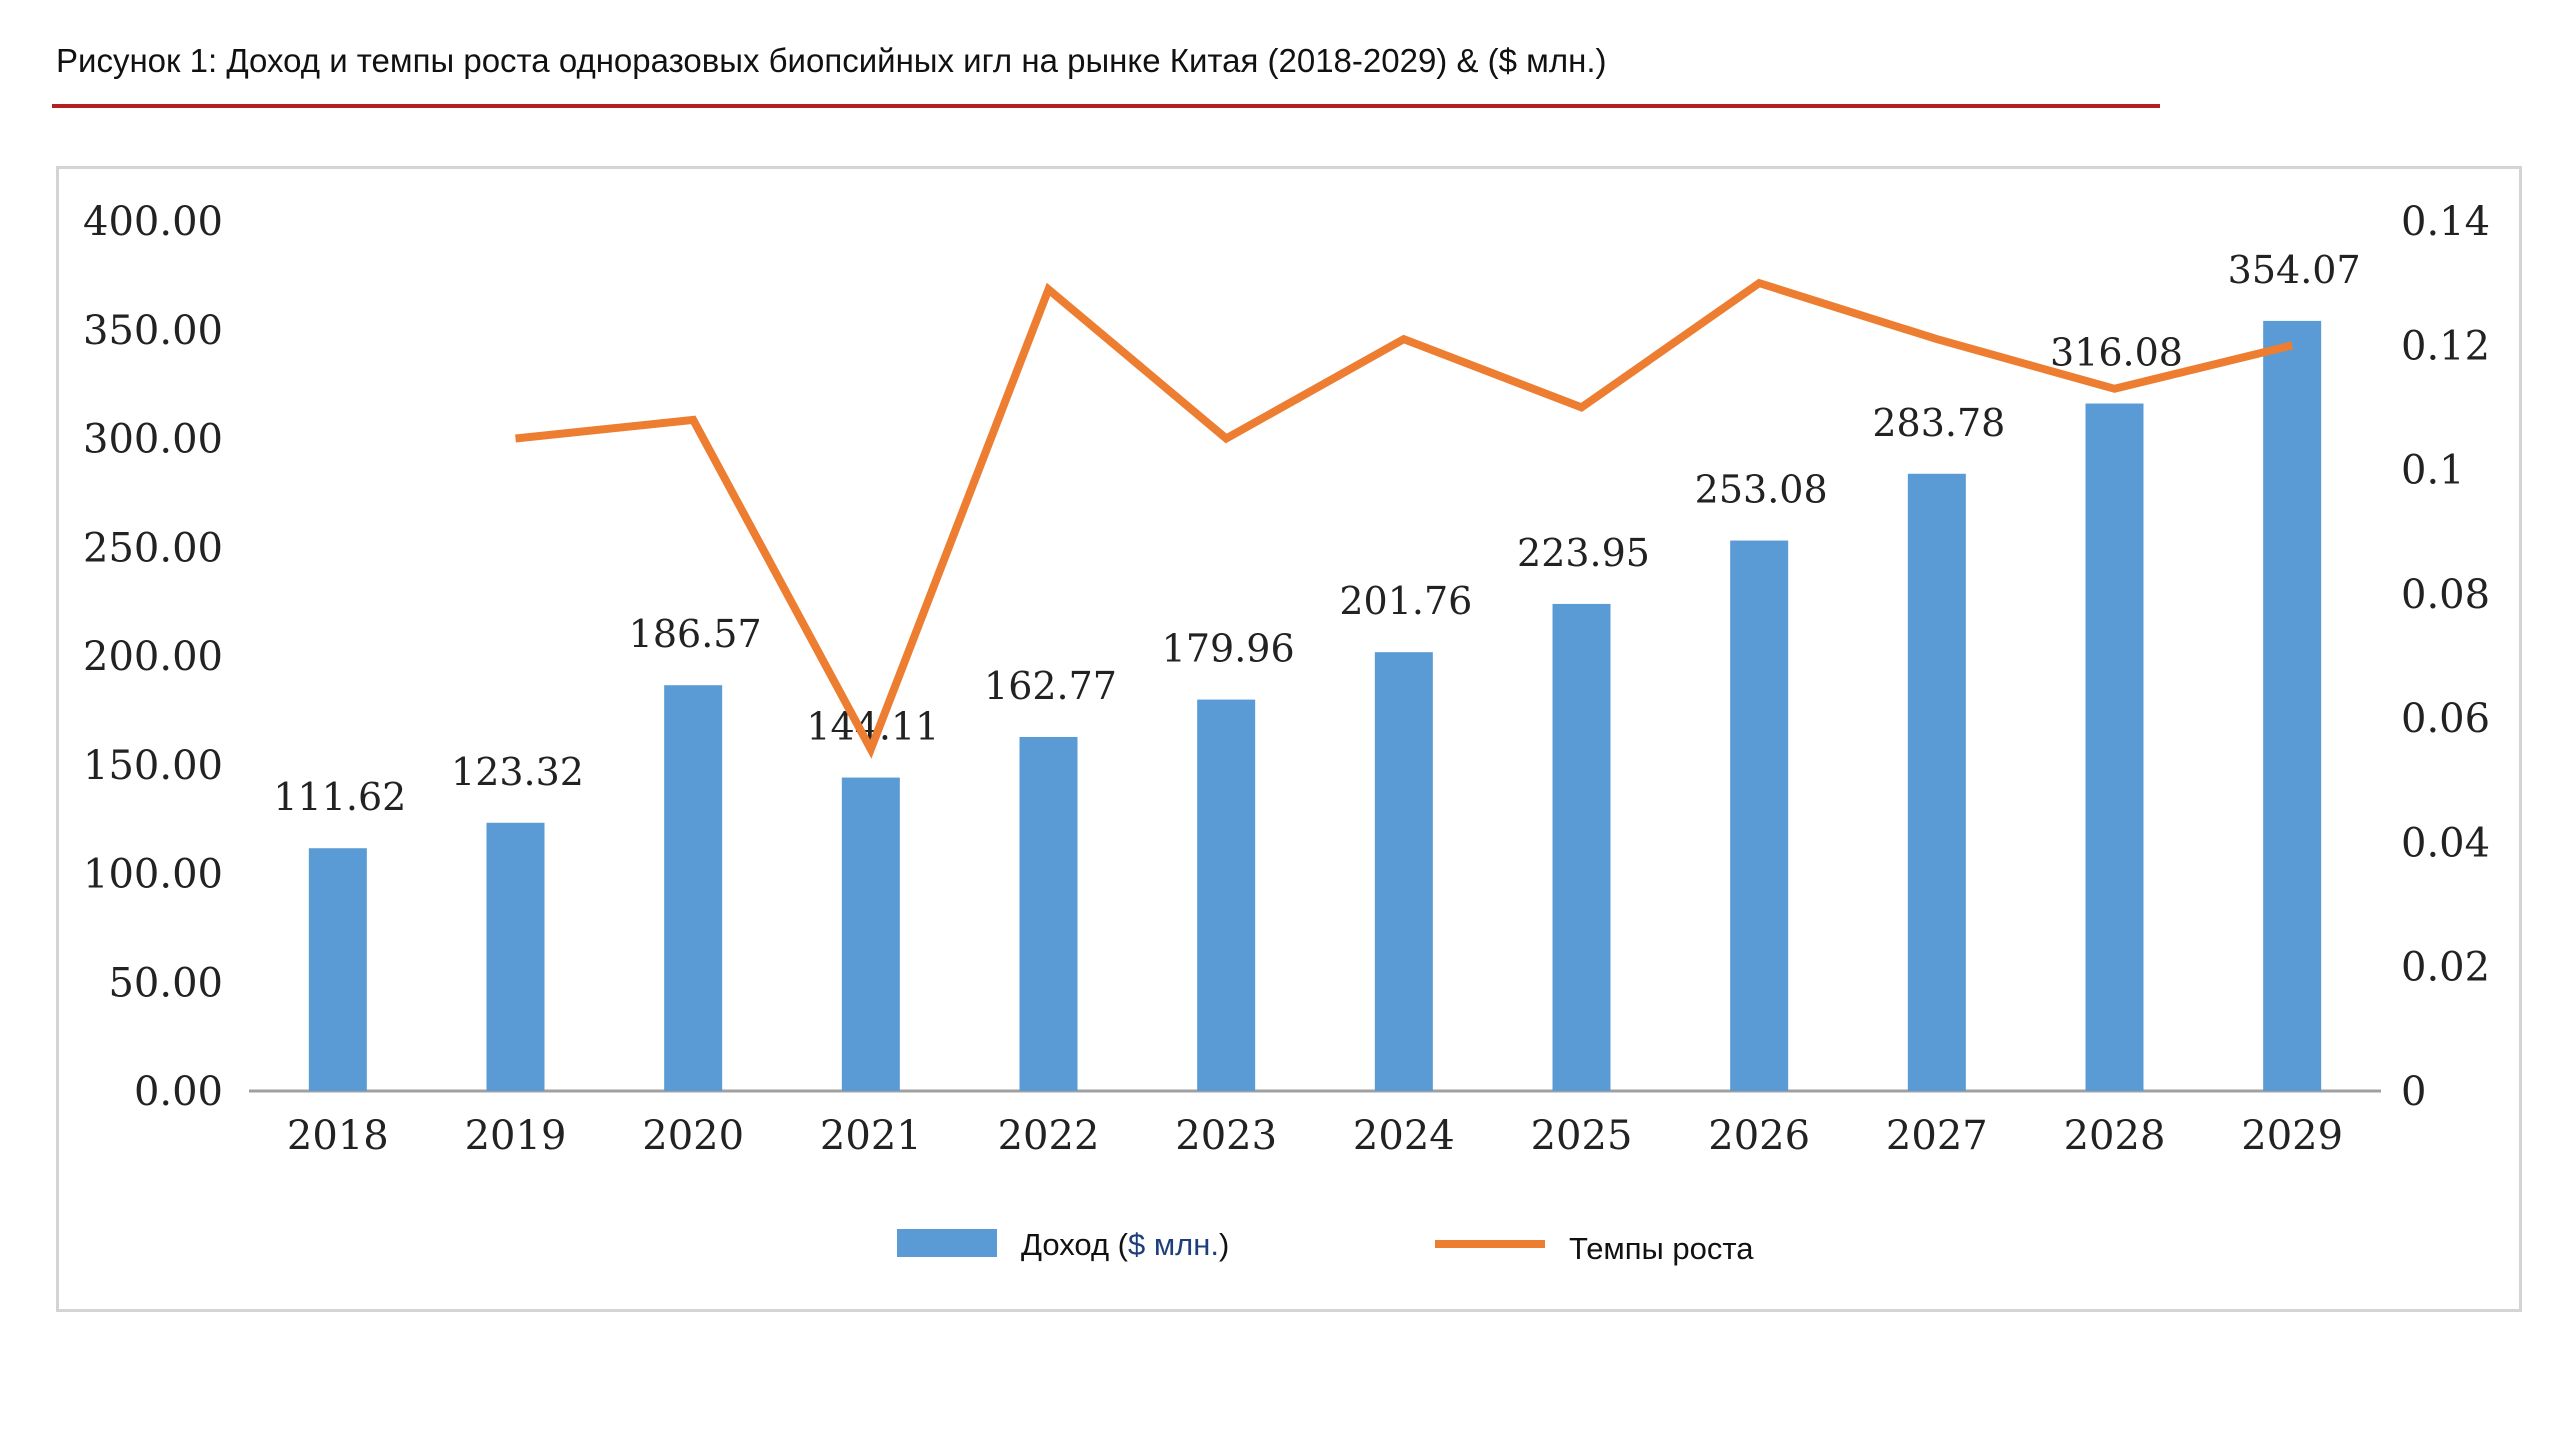 The image size is (2560, 1439). Describe the element at coordinates (871, 1136) in the screenshot. I see `x-tick-label: 2021` at that location.